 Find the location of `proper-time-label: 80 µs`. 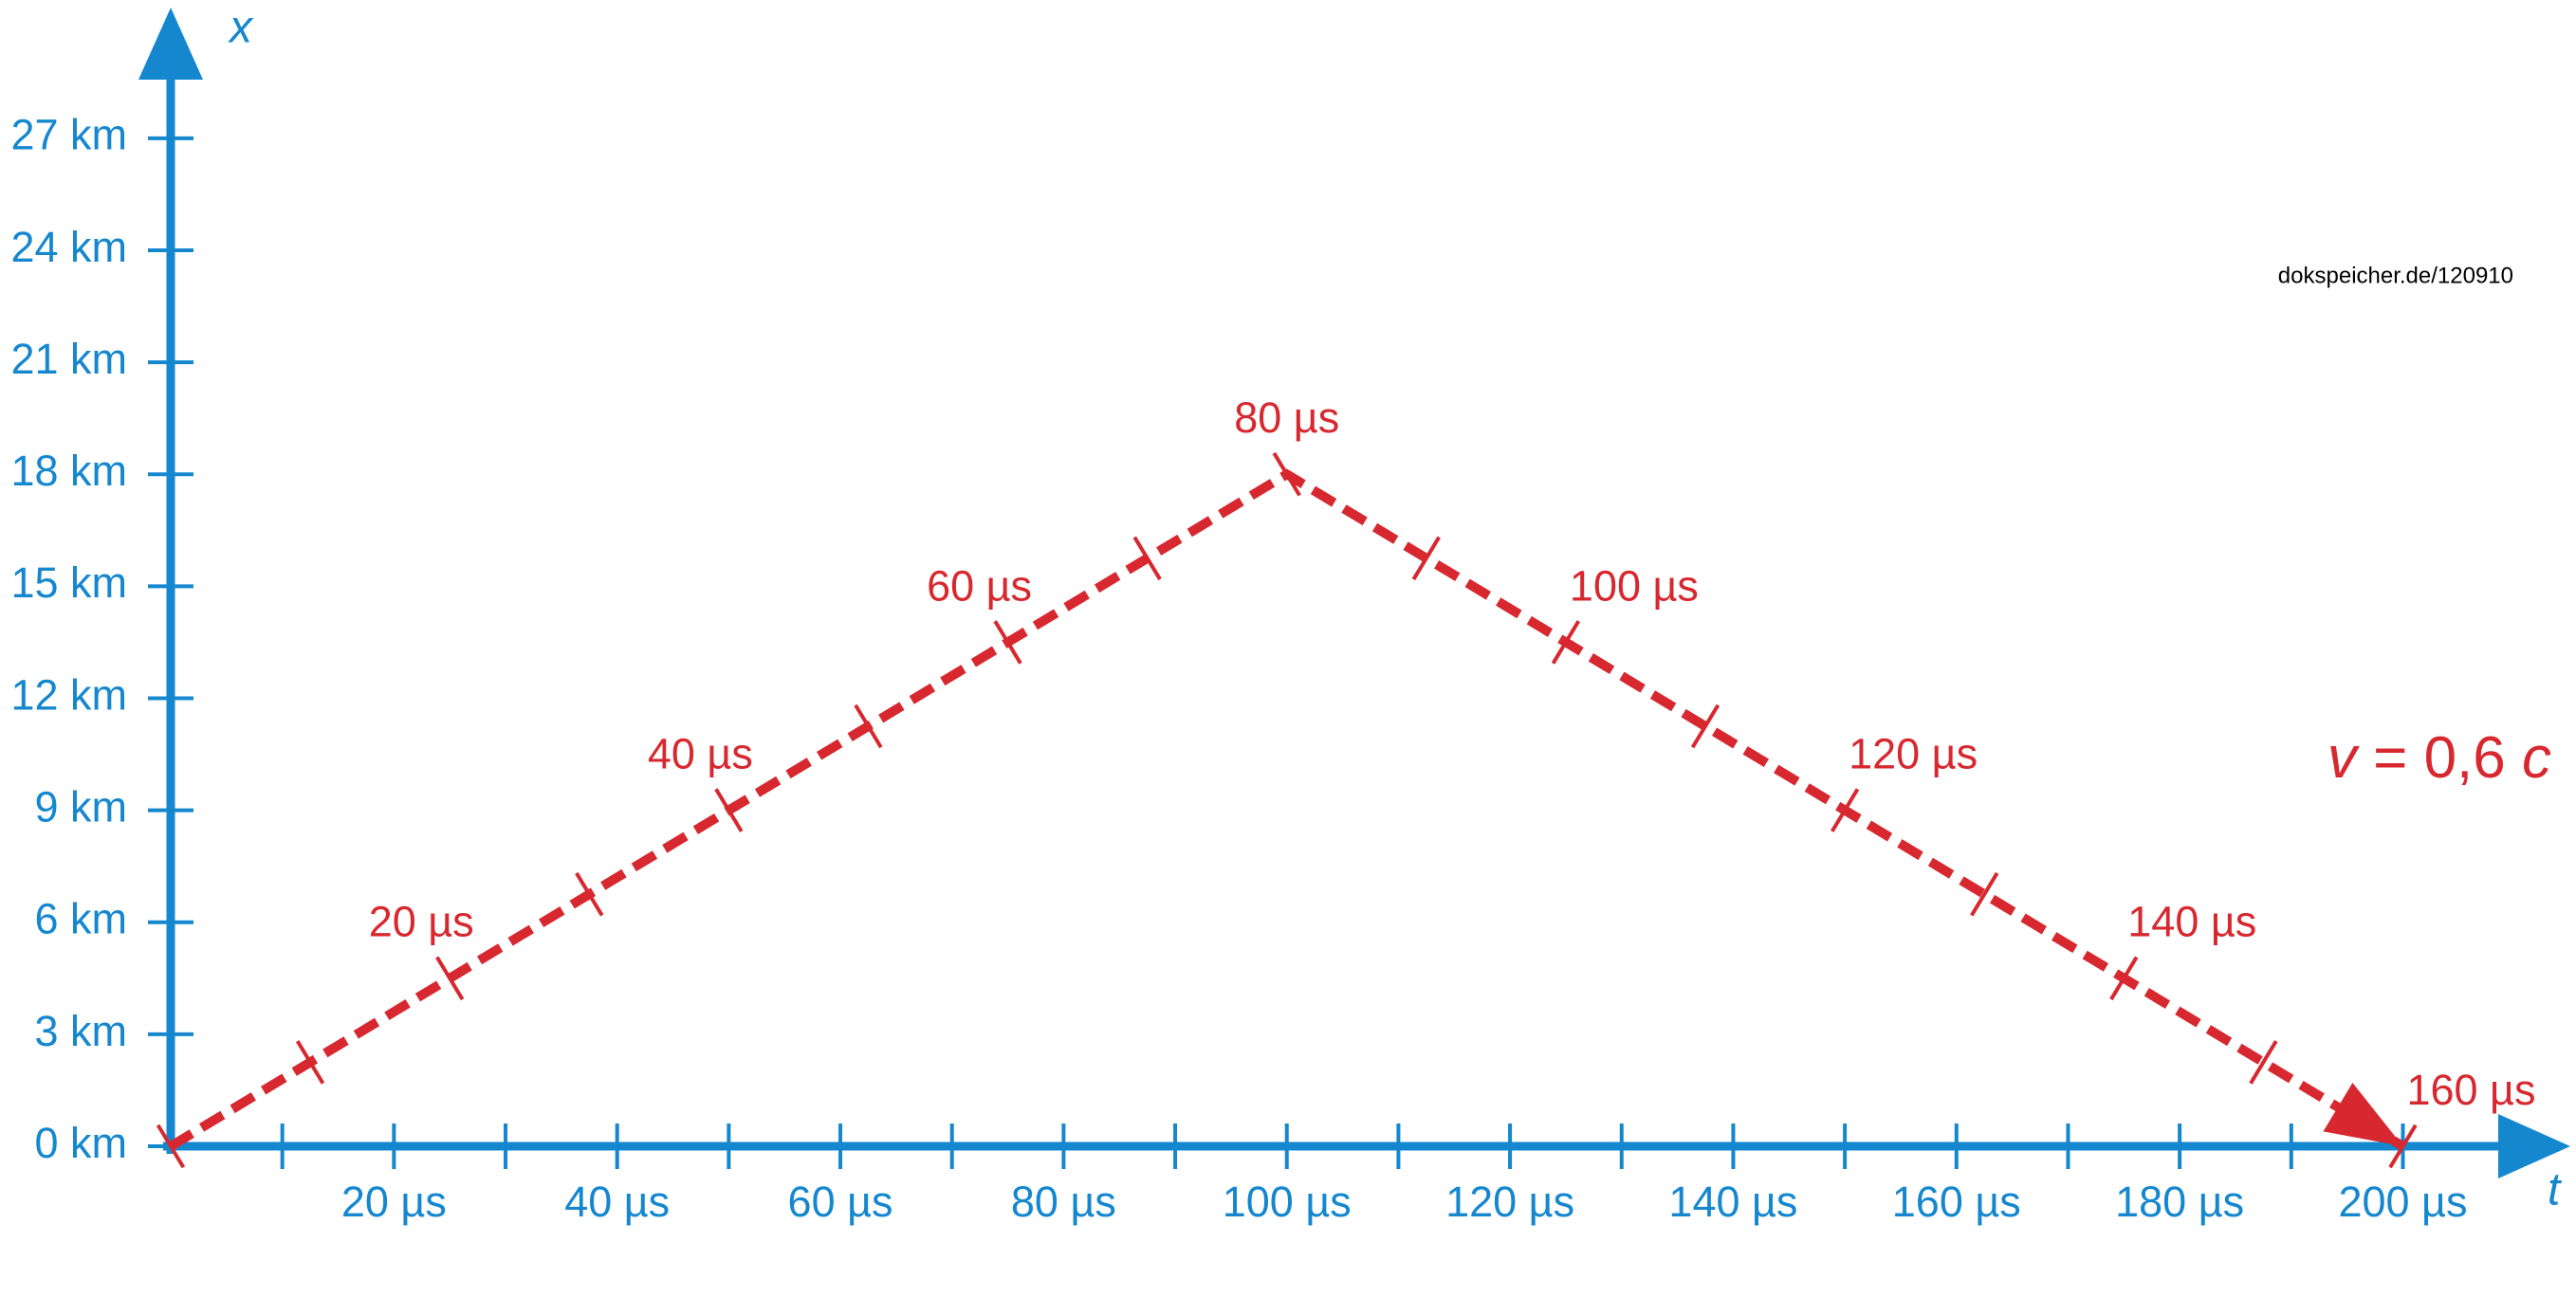

proper-time-label: 80 µs is located at coordinates (1286, 417).